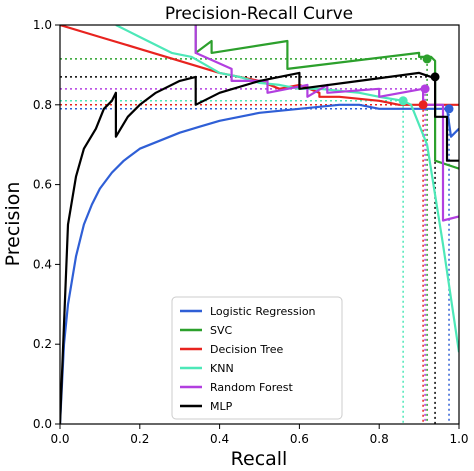 This screenshot has width=474, height=471. What do you see at coordinates (299, 439) in the screenshot?
I see `x-tick-label-3: 0.6` at bounding box center [299, 439].